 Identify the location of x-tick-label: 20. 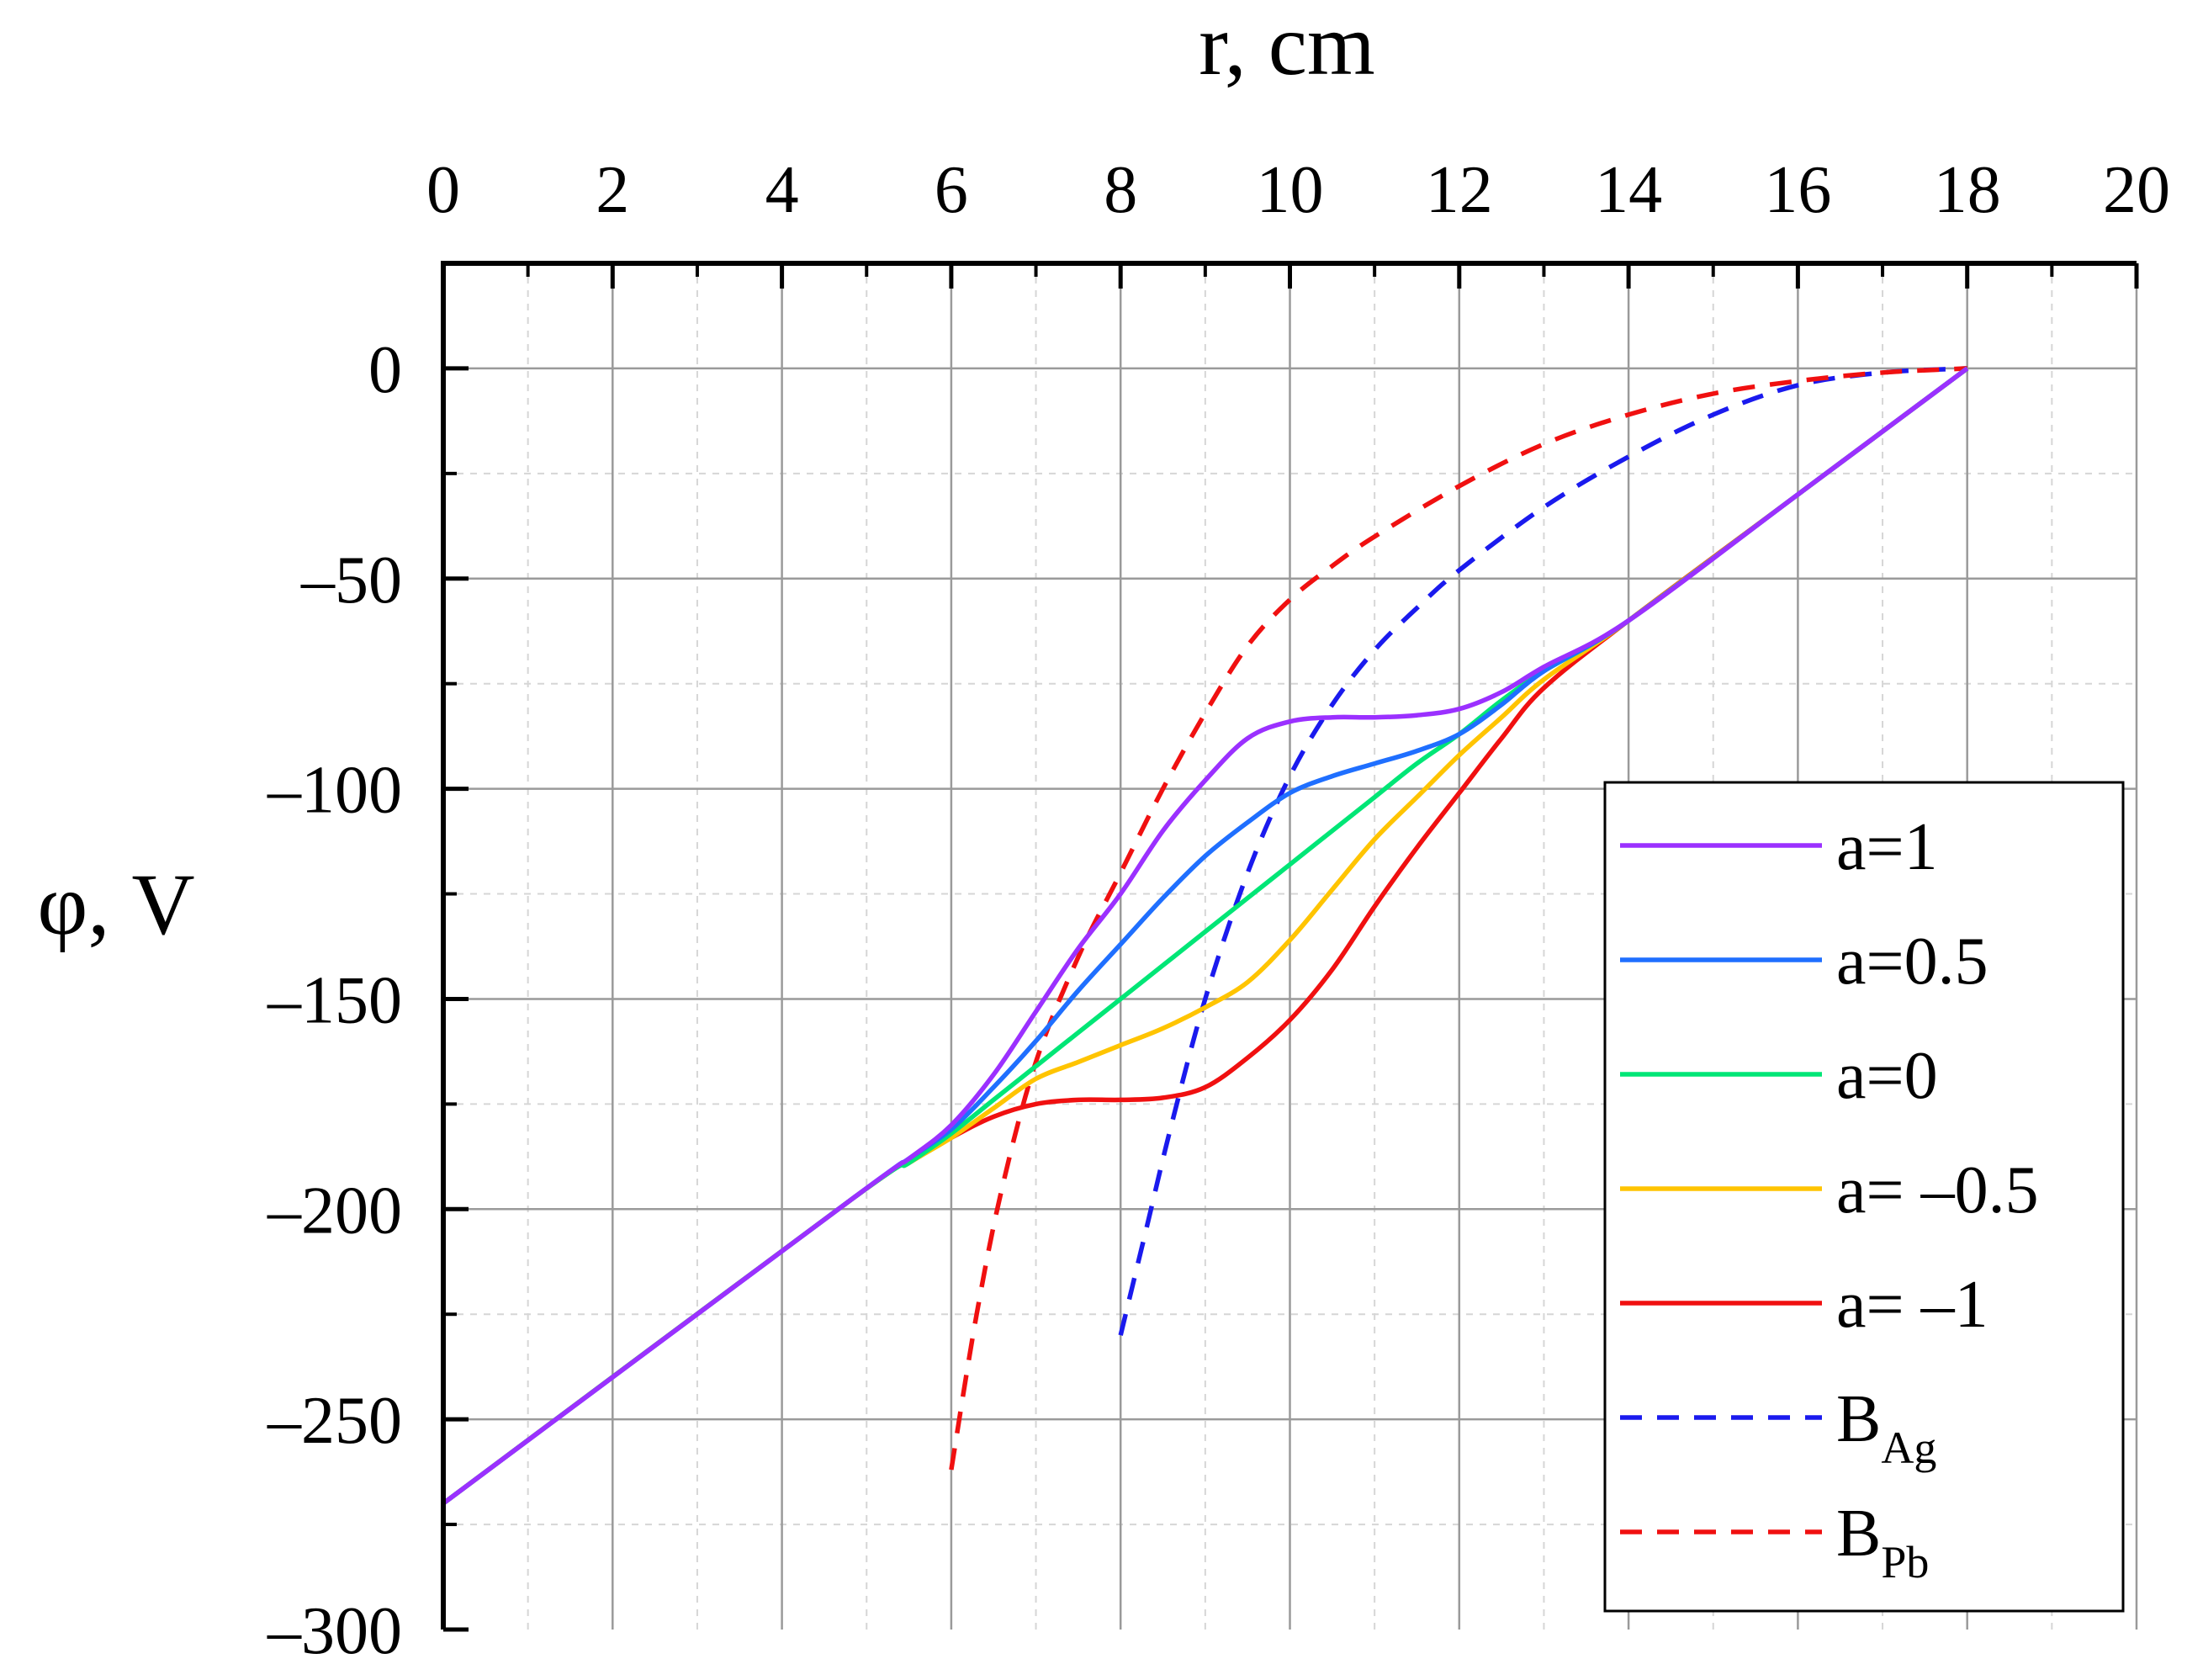
(2136, 190).